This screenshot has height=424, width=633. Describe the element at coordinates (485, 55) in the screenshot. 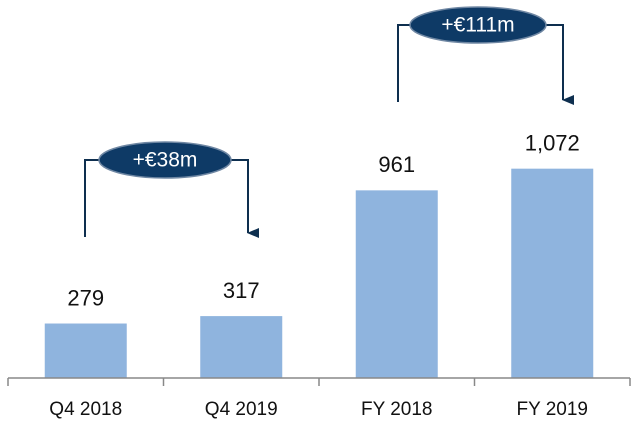

I see `annotation-bracket: +€111m` at that location.